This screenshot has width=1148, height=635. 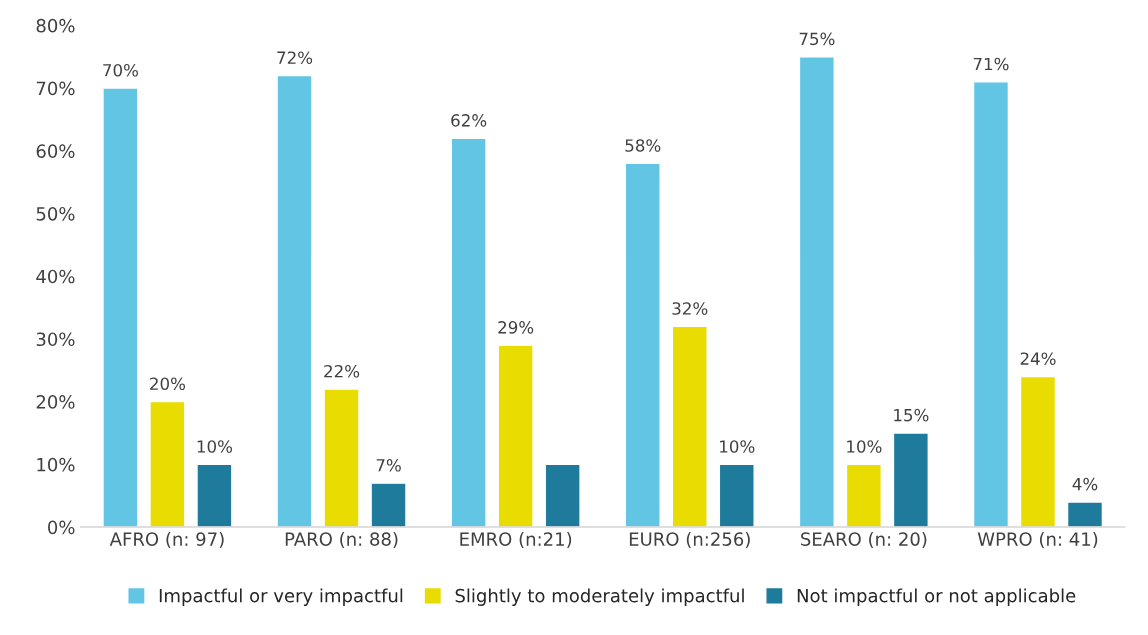 I want to click on x-tick-label: AFRO (n: 97), so click(x=166, y=540).